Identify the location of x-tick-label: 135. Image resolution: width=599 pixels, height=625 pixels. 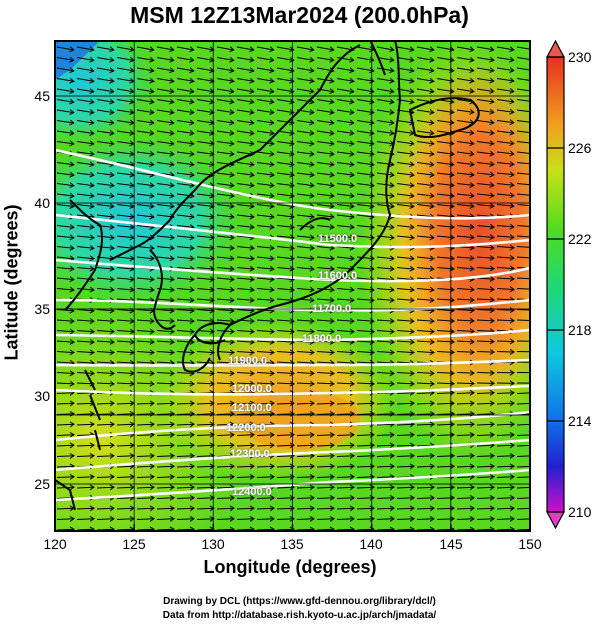
(292, 544).